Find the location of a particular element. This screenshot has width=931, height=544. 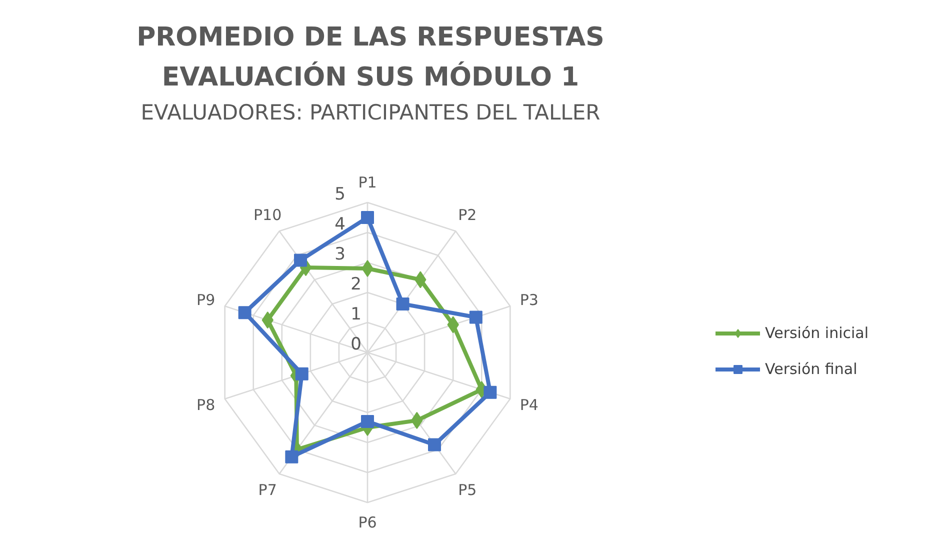

y-tick-label: 4 is located at coordinates (340, 224).